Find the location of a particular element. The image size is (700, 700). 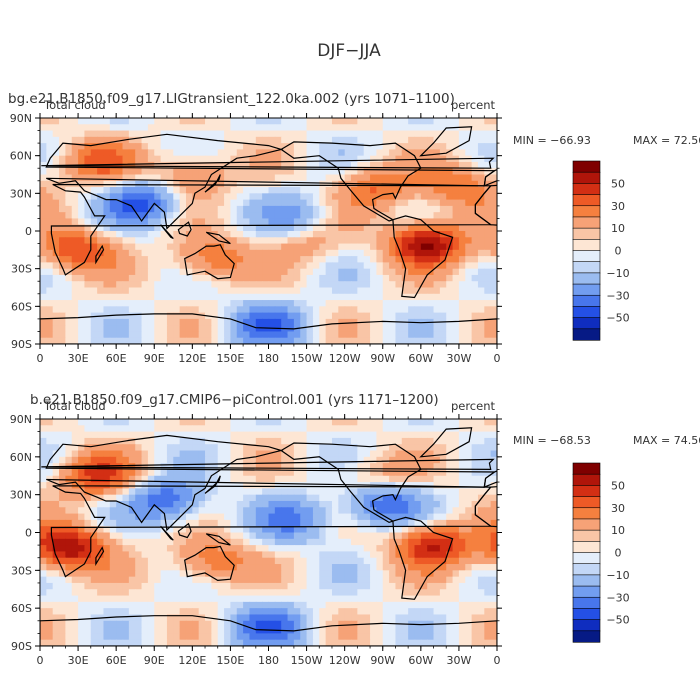

lat-tick-label: 90S is located at coordinates (21, 344).